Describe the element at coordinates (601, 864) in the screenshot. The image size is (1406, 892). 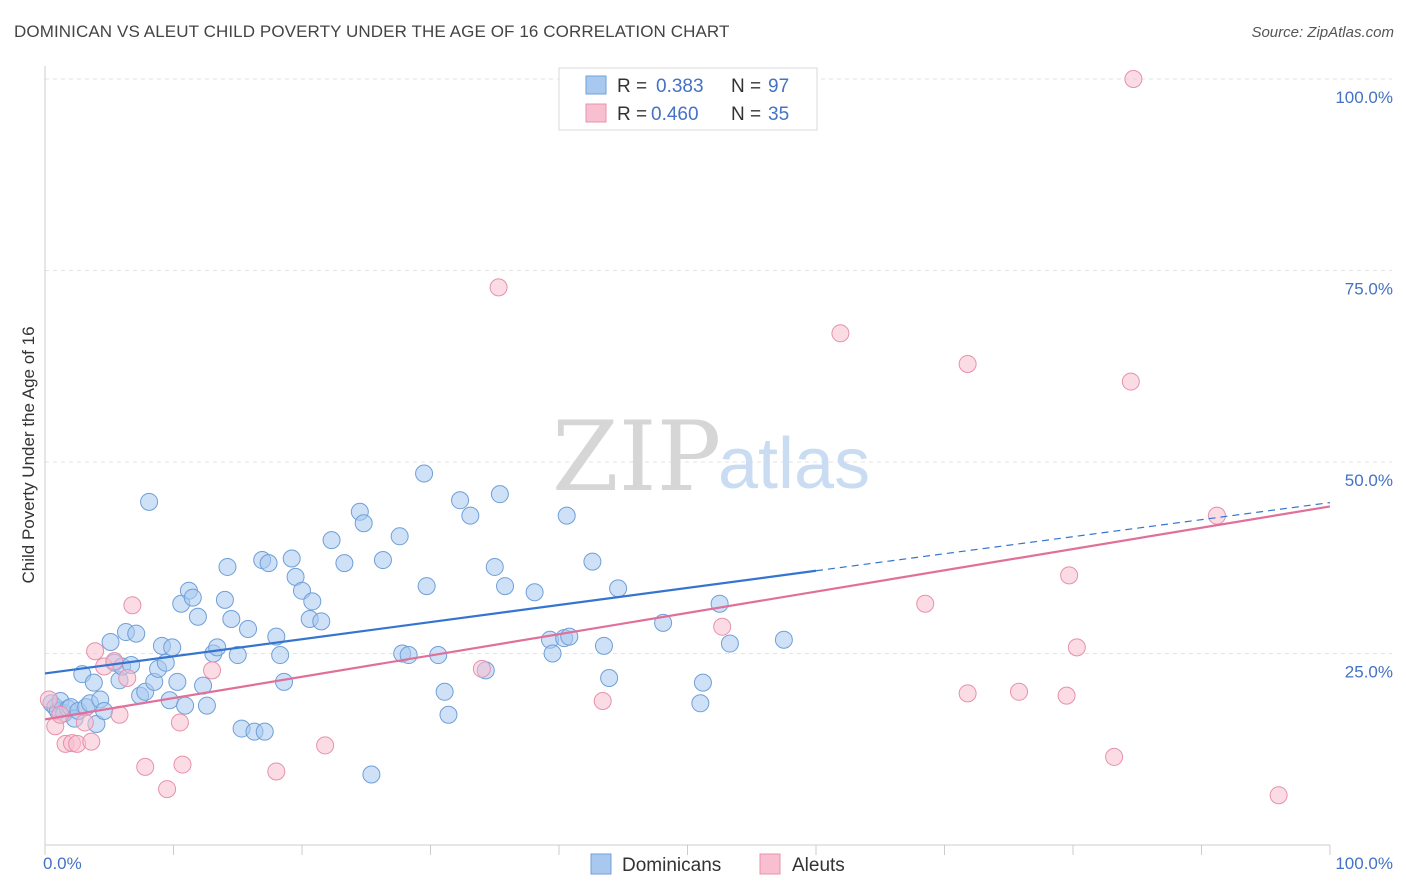
I see `bottom-legend-swatch-dominicans` at that location.